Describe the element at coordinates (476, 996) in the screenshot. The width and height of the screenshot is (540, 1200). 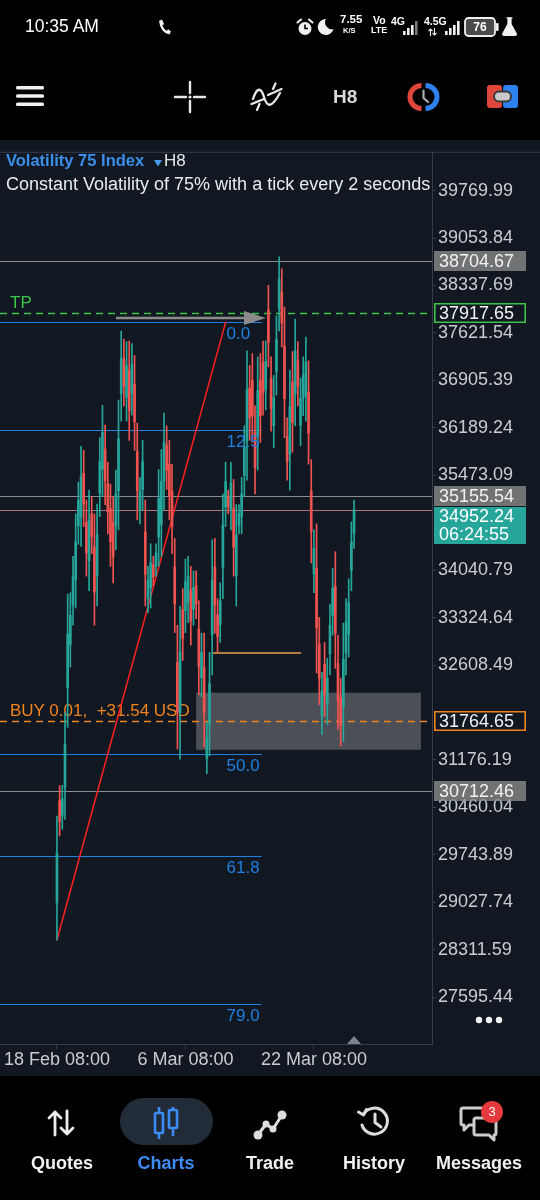
I see `y-tick-label: 27595.44` at that location.